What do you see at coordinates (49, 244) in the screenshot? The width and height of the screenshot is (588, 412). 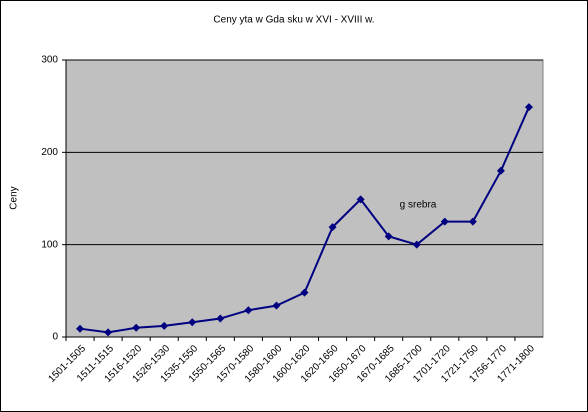 I see `y-tick-label: 100` at bounding box center [49, 244].